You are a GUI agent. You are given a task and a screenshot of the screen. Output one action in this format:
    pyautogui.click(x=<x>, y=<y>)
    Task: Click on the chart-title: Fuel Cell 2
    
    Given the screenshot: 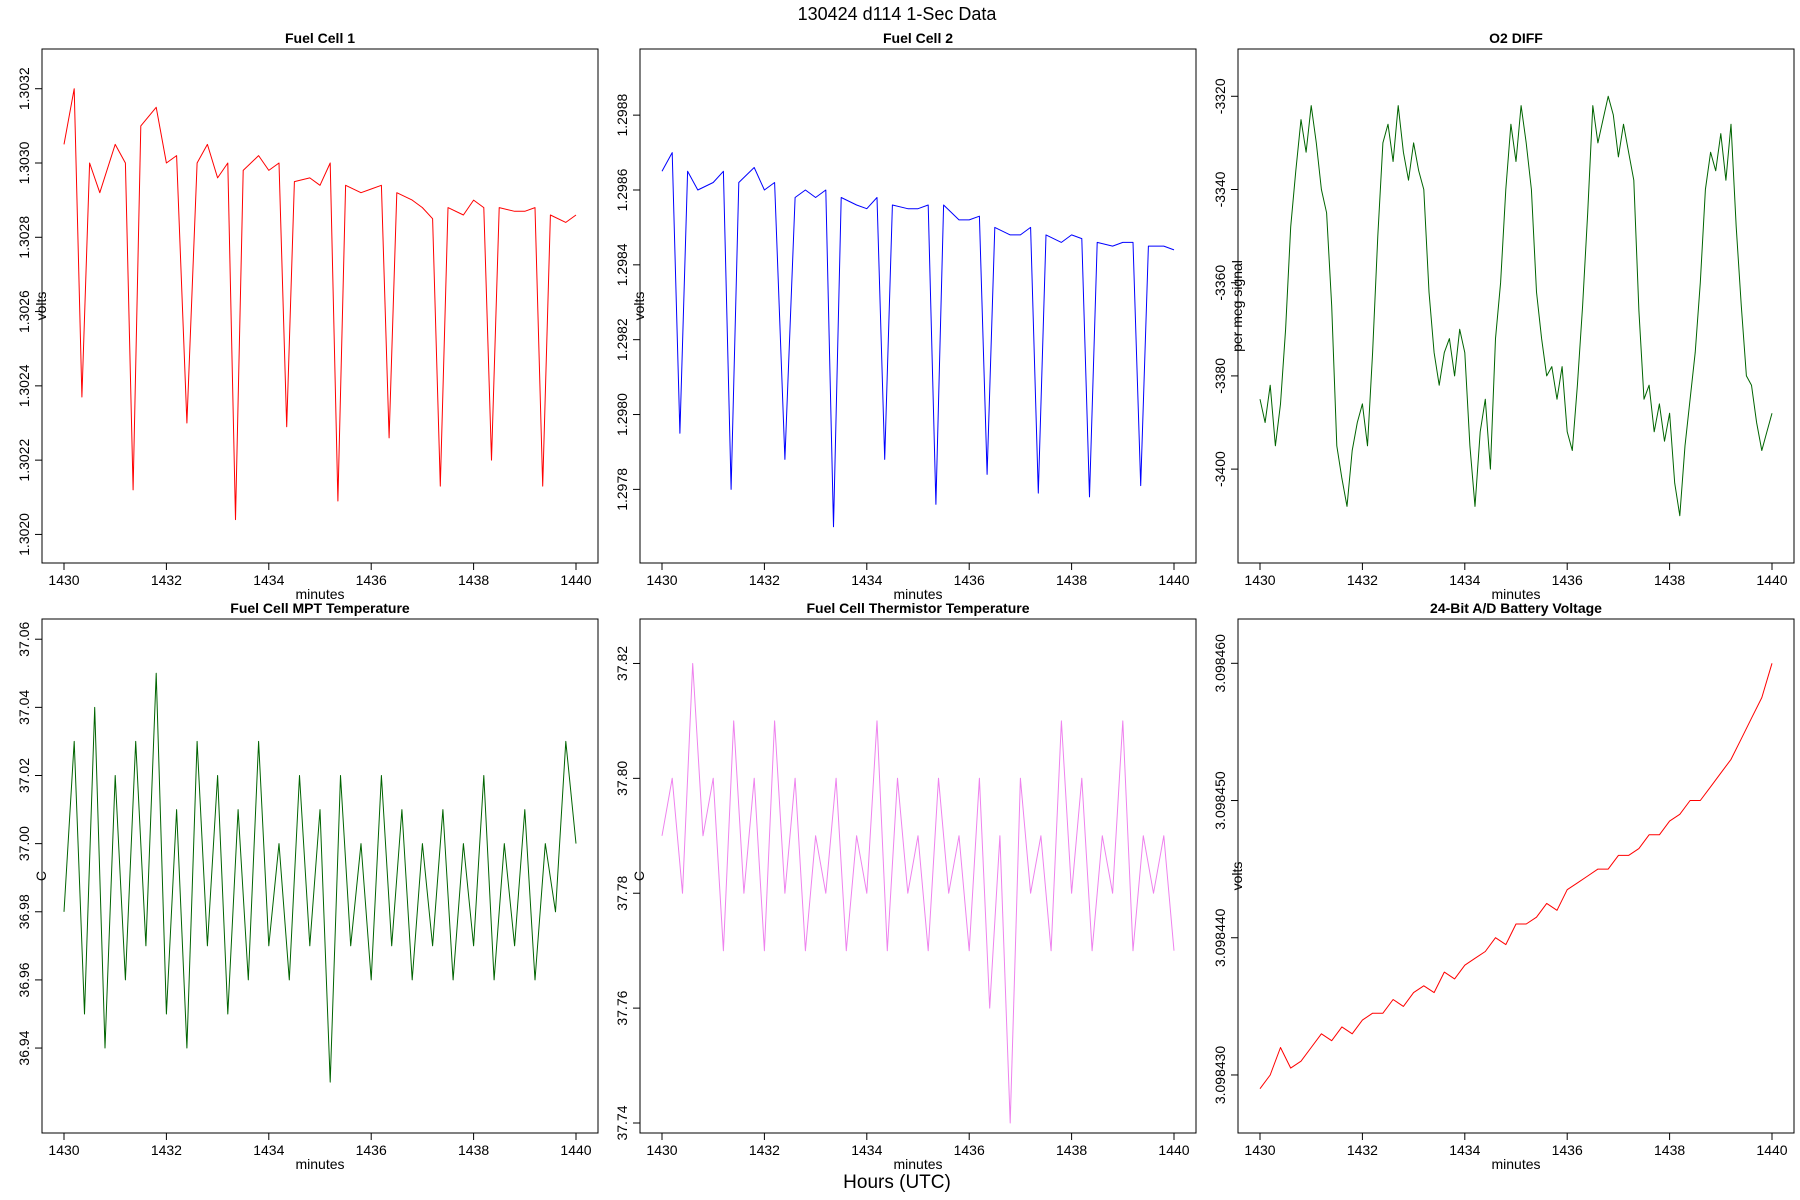 What is the action you would take?
    pyautogui.click(x=918, y=38)
    